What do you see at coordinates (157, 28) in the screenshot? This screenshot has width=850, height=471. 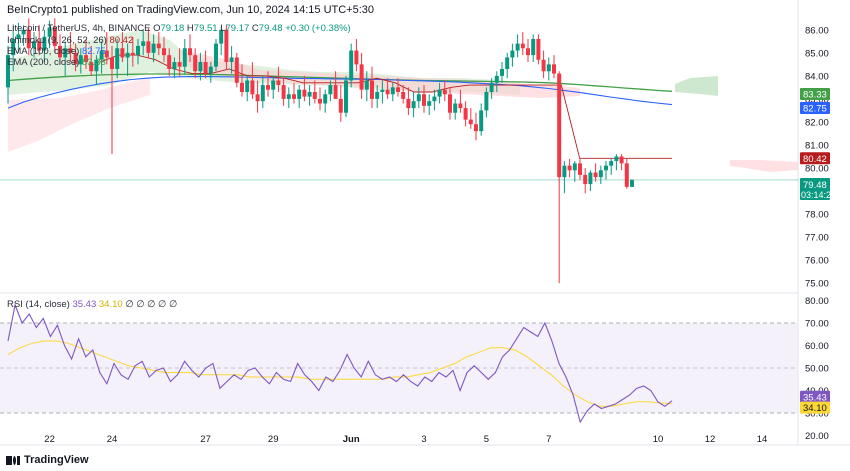 I see `open-label: O` at bounding box center [157, 28].